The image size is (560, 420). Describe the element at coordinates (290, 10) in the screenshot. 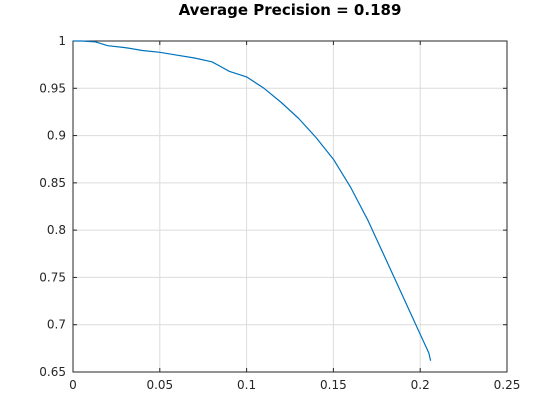

I see `chart-title: Average Precision = 0.189` at that location.